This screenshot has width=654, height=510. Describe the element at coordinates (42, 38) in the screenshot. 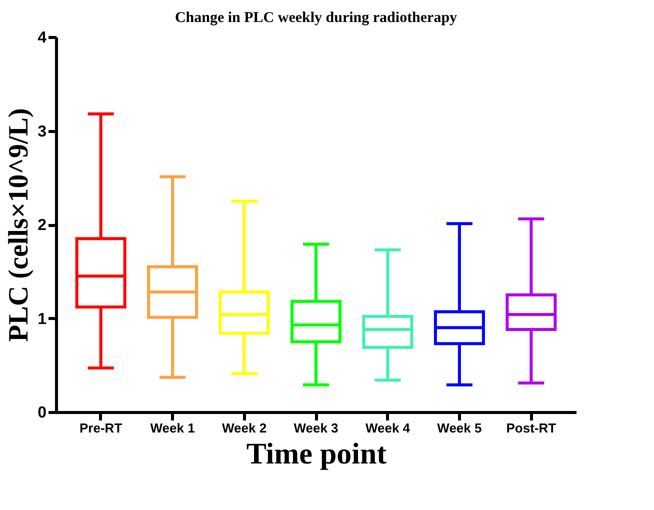

I see `y-tick-label: 4` at that location.